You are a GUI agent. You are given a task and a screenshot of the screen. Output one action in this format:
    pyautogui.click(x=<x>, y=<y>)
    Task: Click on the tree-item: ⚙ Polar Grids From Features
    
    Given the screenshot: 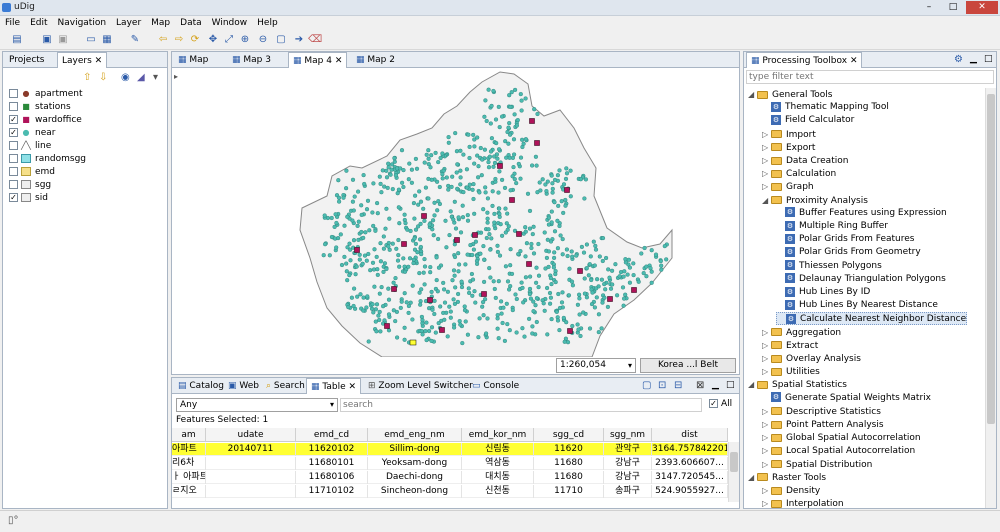 What is the action you would take?
    pyautogui.click(x=845, y=239)
    